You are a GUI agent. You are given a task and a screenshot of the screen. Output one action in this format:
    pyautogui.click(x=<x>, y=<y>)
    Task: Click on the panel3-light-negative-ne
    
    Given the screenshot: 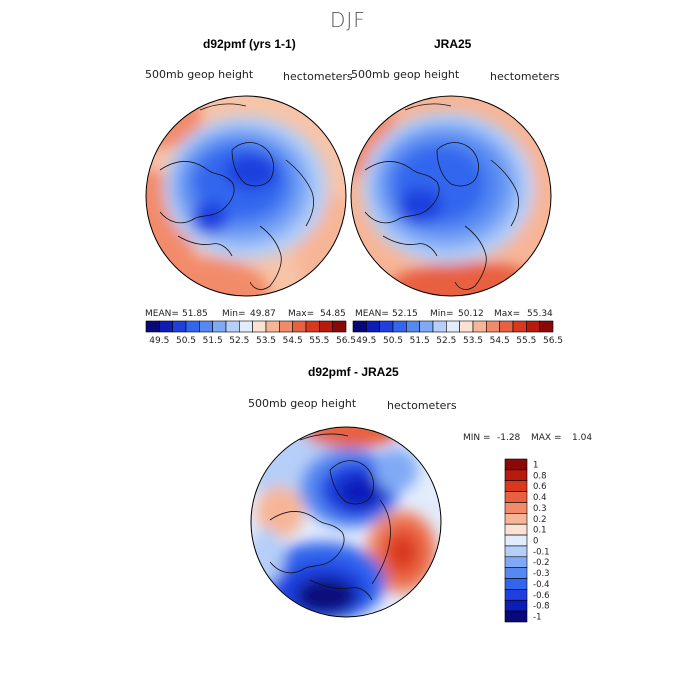 What is the action you would take?
    pyautogui.click(x=396, y=470)
    